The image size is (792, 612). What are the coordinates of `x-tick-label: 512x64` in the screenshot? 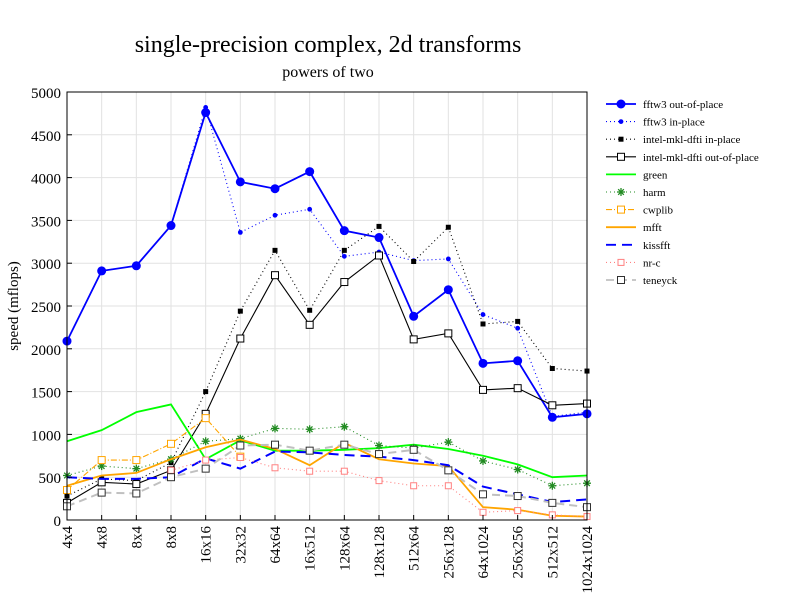 It's located at (415, 549).